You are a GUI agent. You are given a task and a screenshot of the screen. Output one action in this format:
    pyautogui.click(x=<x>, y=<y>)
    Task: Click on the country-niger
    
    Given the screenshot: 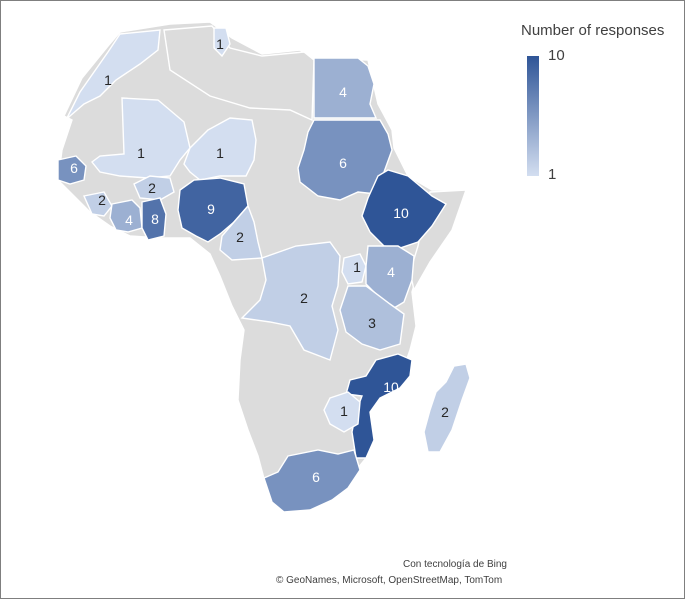 What is the action you would take?
    pyautogui.click(x=220, y=149)
    